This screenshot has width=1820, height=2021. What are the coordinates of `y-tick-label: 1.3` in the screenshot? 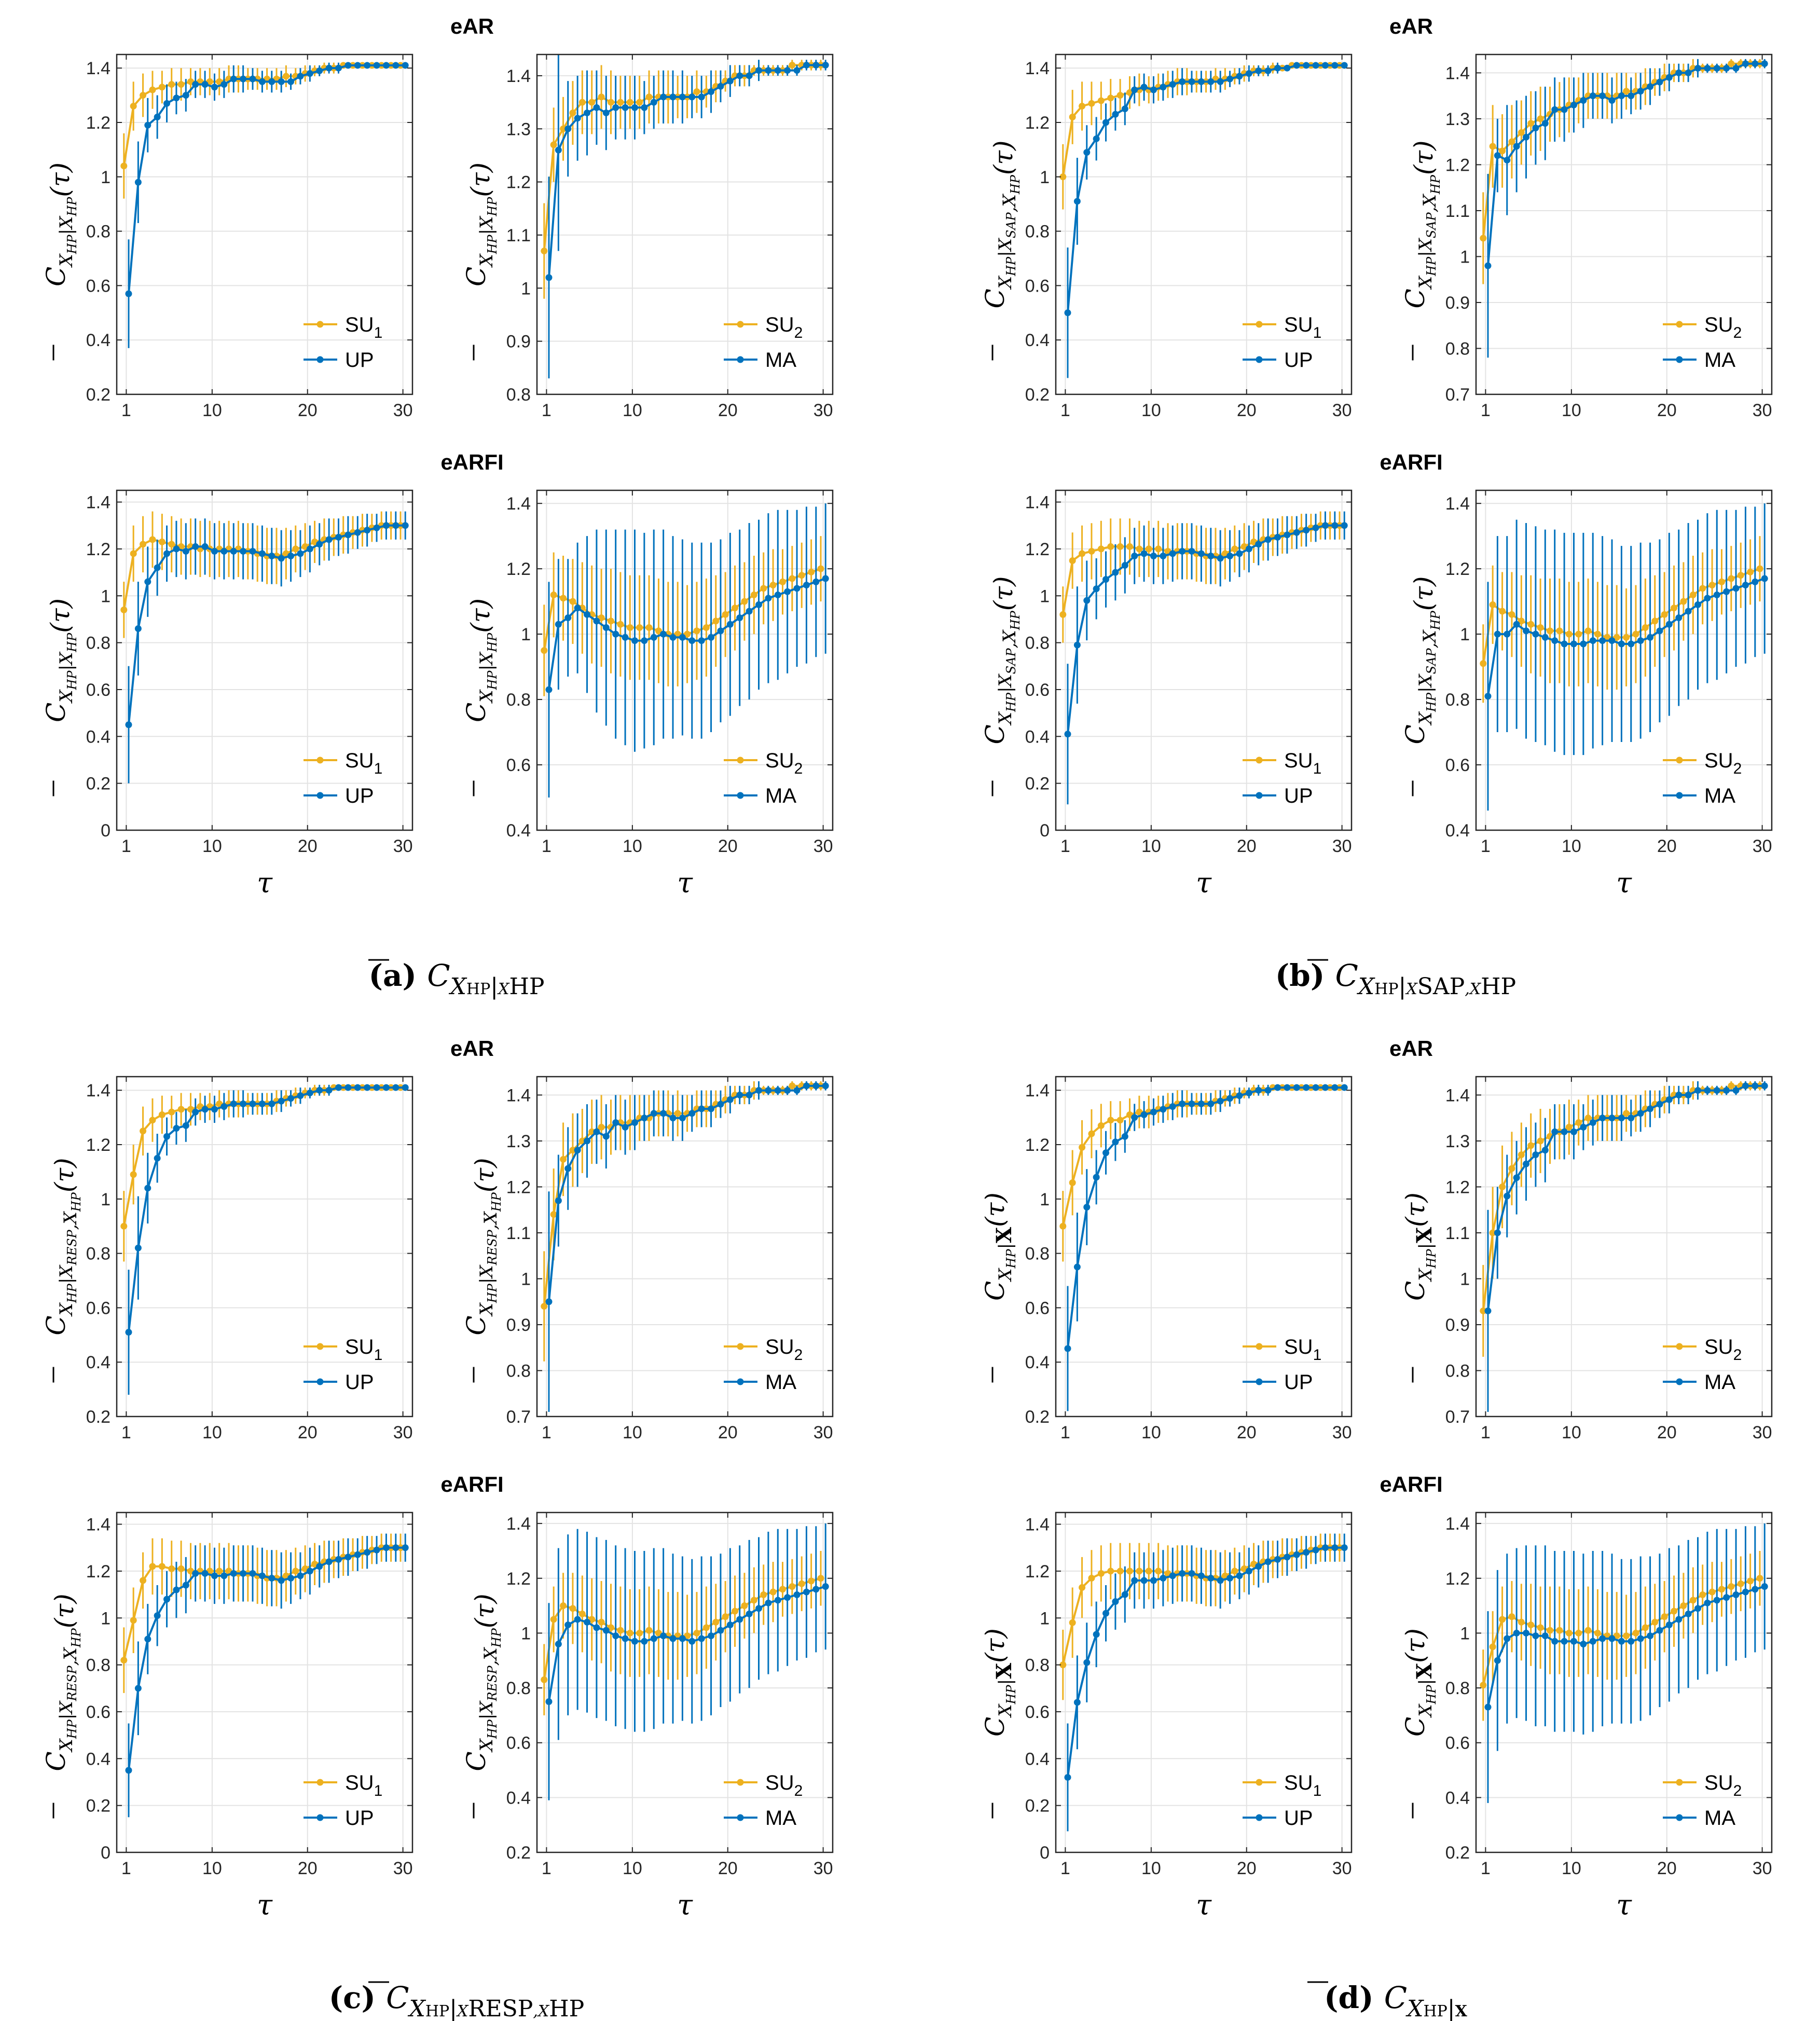 It's located at (519, 1141).